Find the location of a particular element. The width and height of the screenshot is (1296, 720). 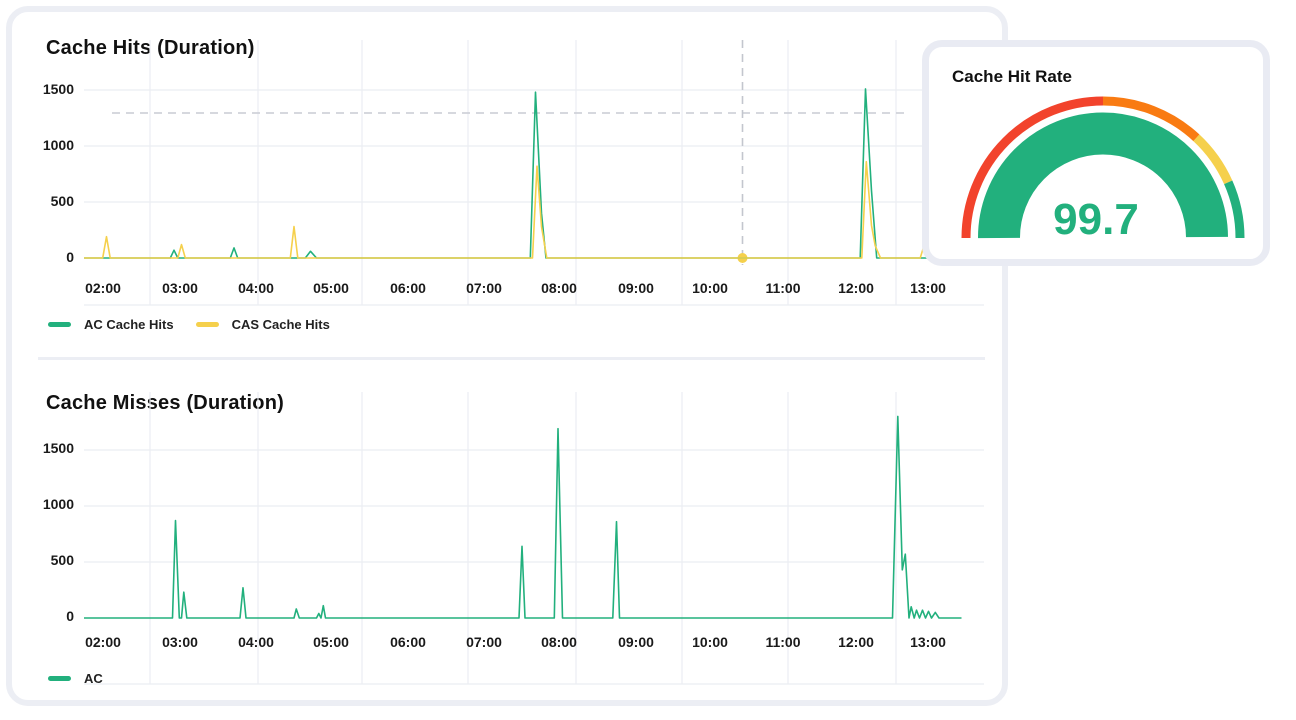

cache-hit-rate-gauge is located at coordinates (1103, 167).